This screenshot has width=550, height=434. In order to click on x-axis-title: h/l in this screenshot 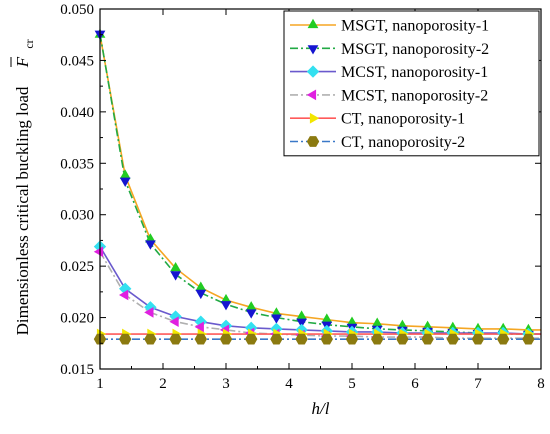, I will do `click(321, 408)`.